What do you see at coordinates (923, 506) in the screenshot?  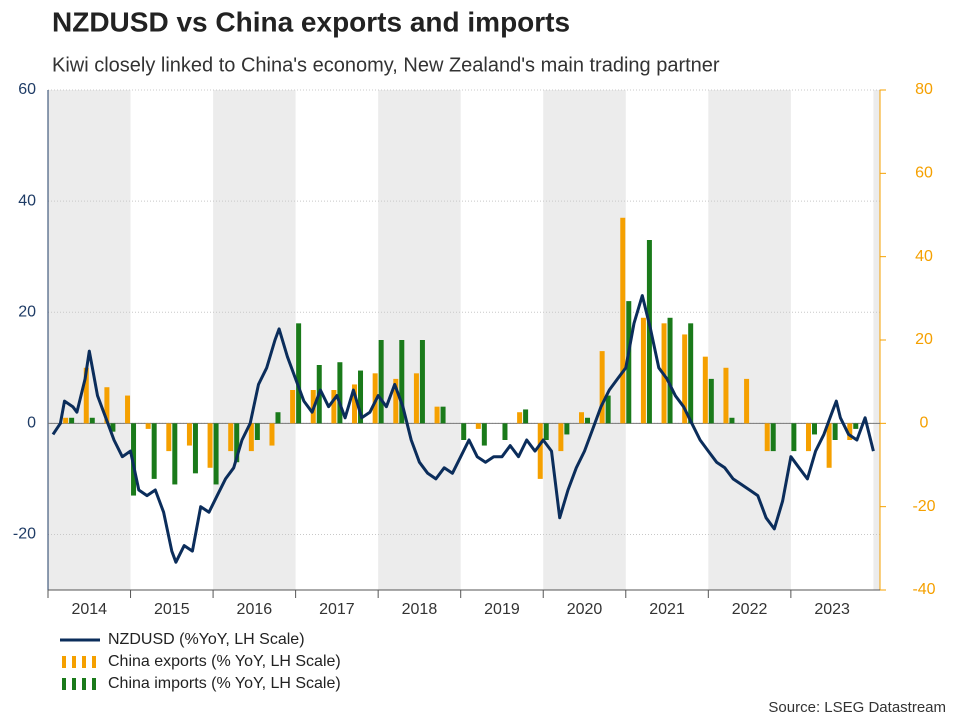 I see `y2-tick-label: -20` at bounding box center [923, 506].